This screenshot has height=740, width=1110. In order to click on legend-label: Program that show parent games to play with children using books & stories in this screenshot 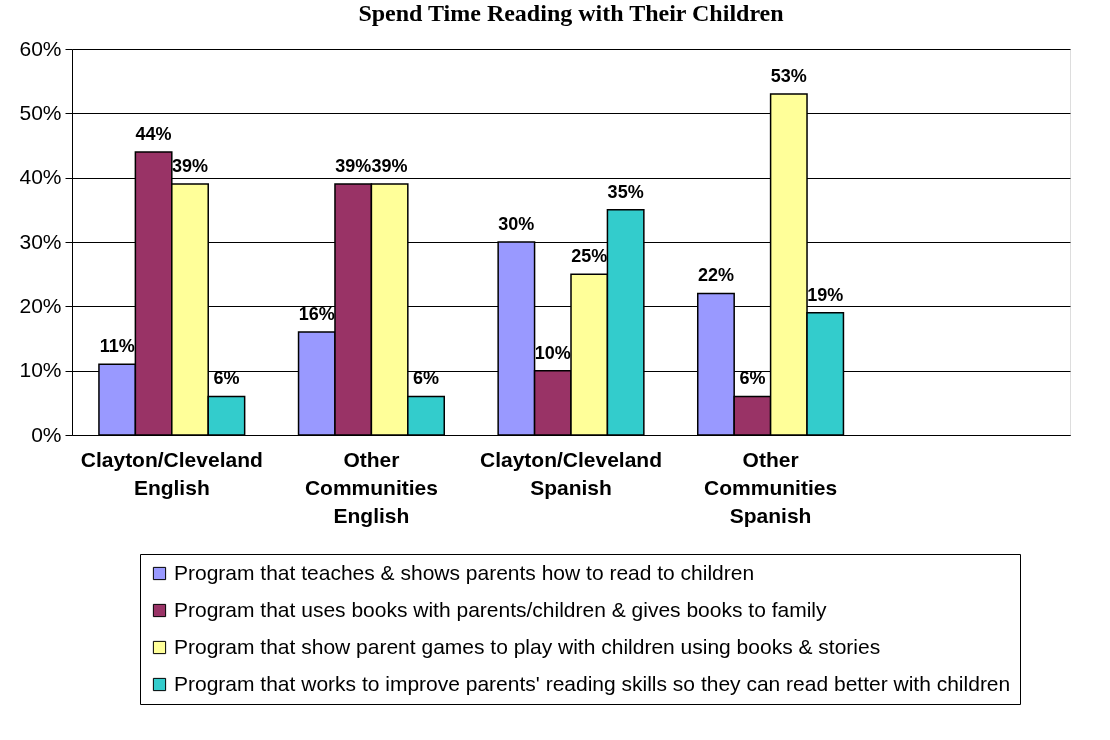, I will do `click(527, 646)`.